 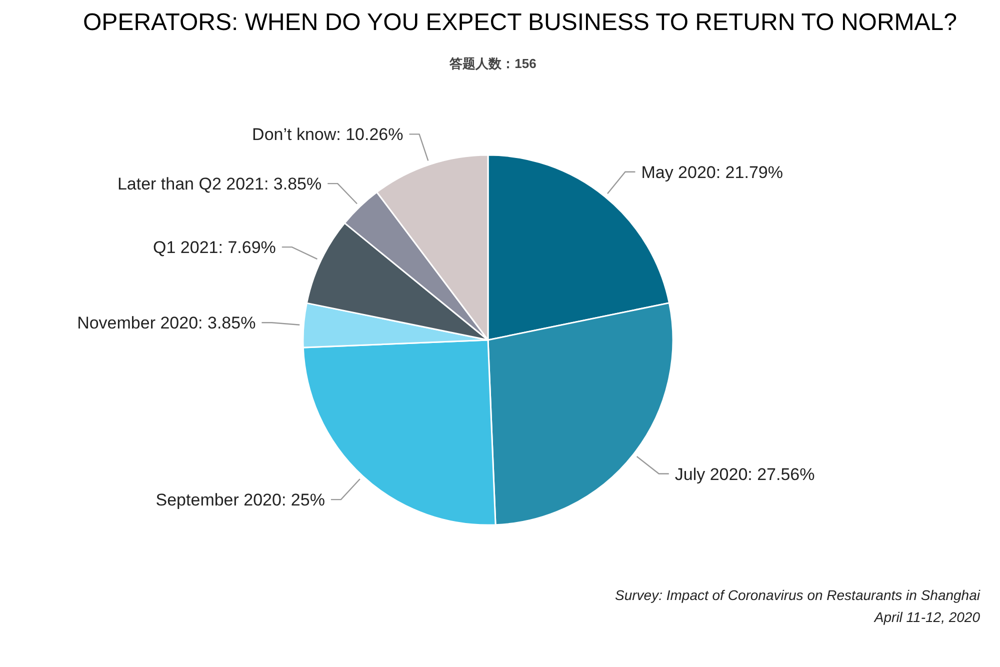 What do you see at coordinates (520, 22) in the screenshot?
I see `chart-title: OPERATORS: WHEN DO YOU EXPECT BUSINESS TO RETURN TO NORMAL?` at bounding box center [520, 22].